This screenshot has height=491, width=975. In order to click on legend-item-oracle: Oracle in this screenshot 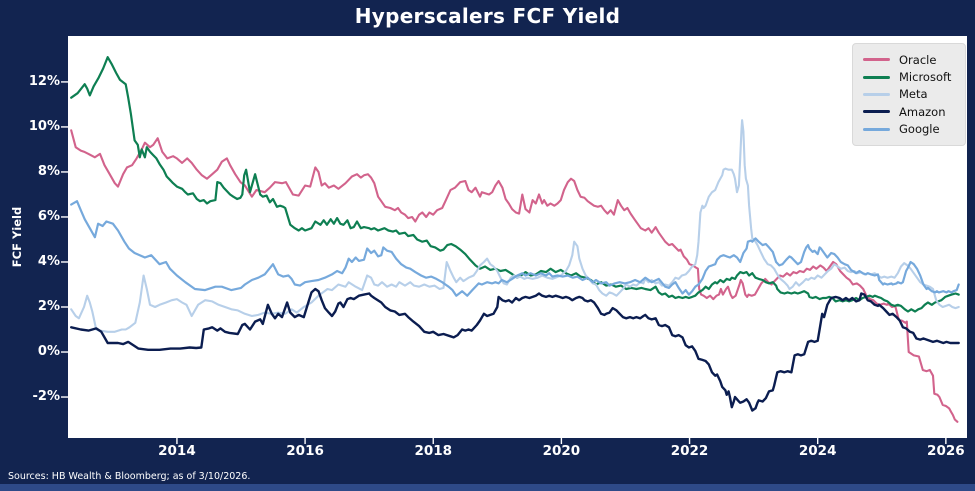, I will do `click(914, 59)`.